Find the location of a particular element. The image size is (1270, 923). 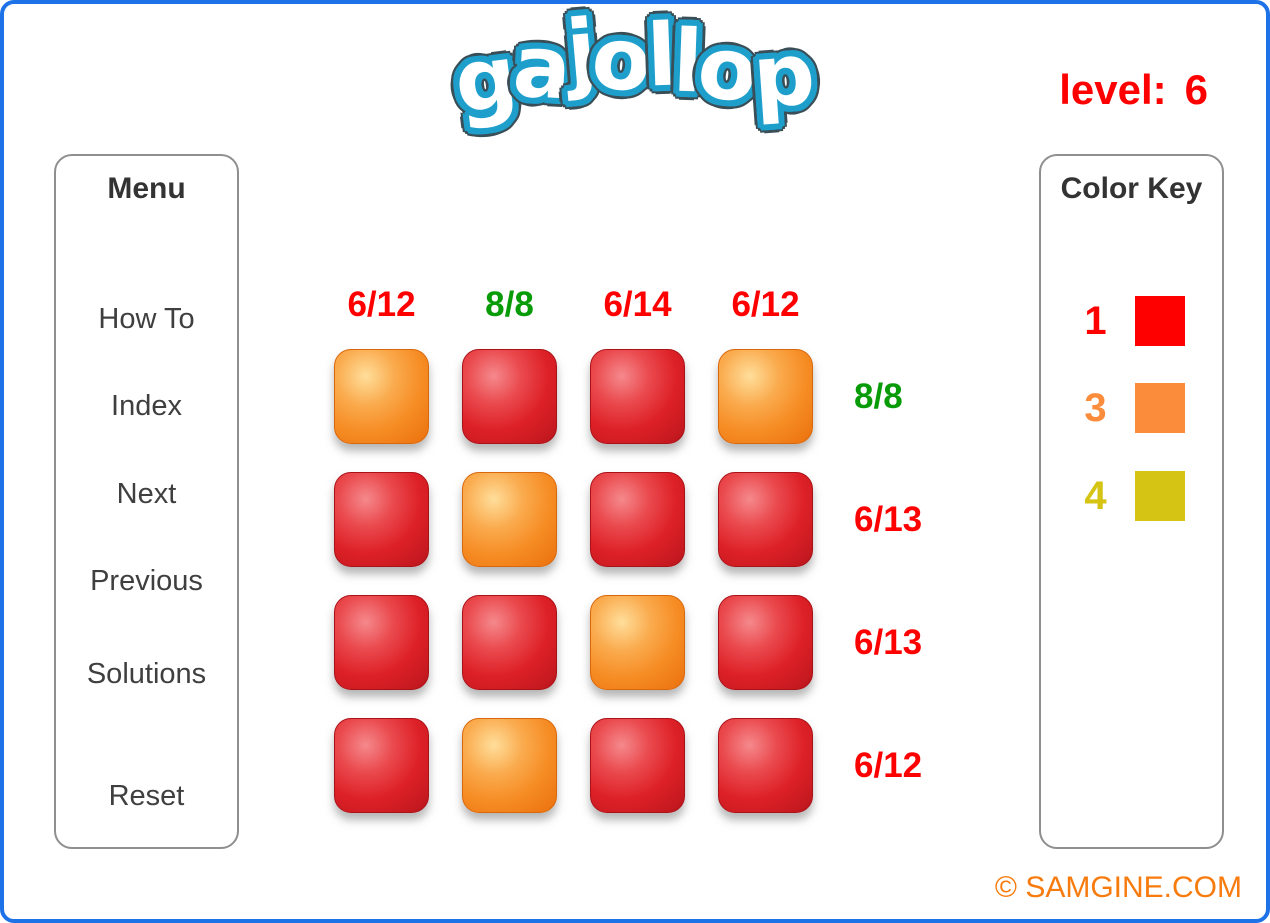

row-label-3: 6/13 is located at coordinates (888, 642).